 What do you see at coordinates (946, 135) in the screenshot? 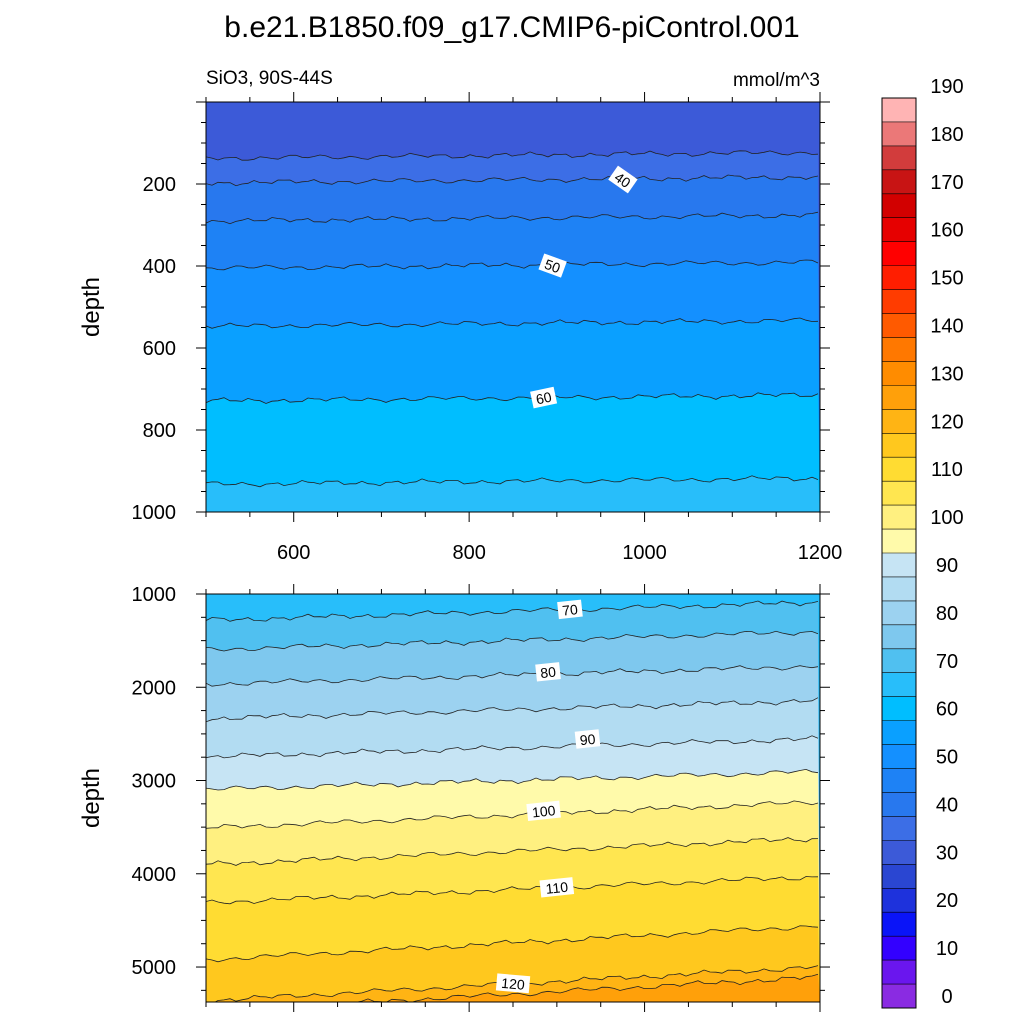
I see `colorbar-label: 180` at bounding box center [946, 135].